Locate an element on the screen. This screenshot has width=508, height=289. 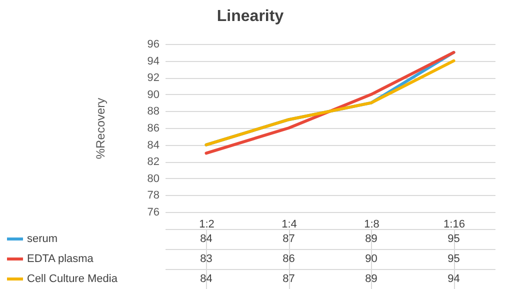
y-tick-label: 76 is located at coordinates (153, 212).